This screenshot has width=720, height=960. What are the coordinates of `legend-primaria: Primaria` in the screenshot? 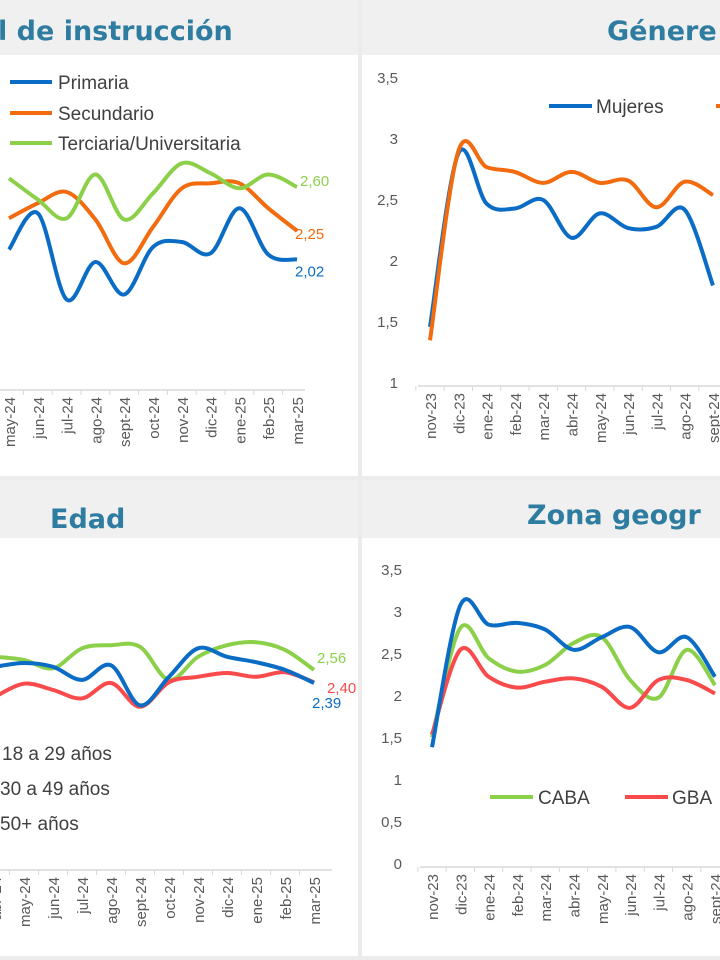 It's located at (93, 83).